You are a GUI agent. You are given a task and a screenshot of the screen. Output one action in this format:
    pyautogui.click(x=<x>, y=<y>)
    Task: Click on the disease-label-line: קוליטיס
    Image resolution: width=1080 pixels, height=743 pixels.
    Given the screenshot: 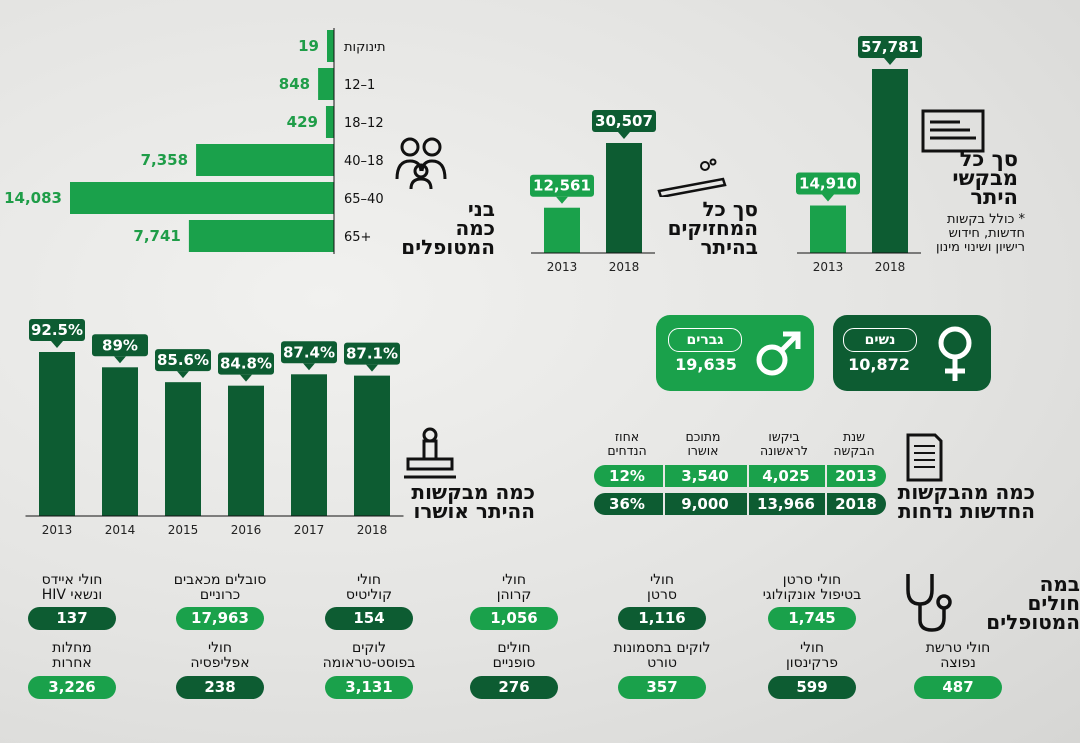 What is the action you would take?
    pyautogui.click(x=369, y=595)
    